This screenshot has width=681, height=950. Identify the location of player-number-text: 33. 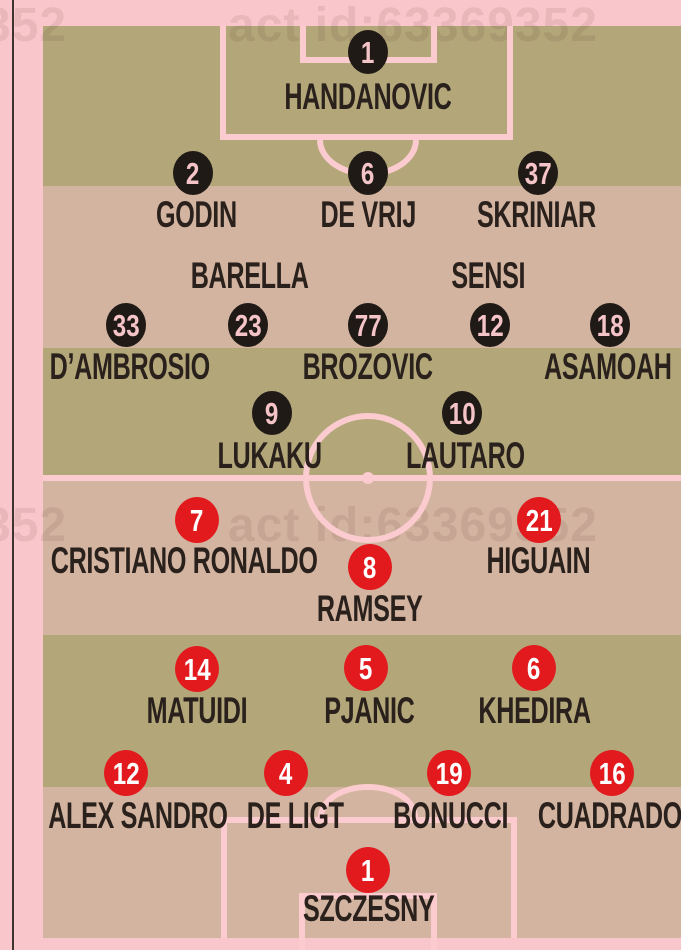
(126, 325).